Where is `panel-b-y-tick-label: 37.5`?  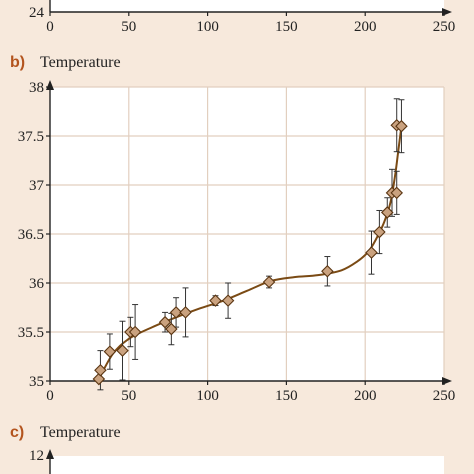
panel-b-y-tick-label: 37.5 is located at coordinates (31, 137).